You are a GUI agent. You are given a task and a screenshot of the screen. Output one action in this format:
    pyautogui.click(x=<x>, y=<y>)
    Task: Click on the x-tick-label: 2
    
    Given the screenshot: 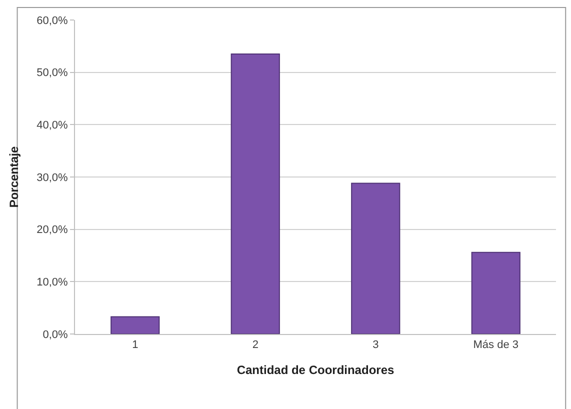 What is the action you would take?
    pyautogui.click(x=255, y=345)
    